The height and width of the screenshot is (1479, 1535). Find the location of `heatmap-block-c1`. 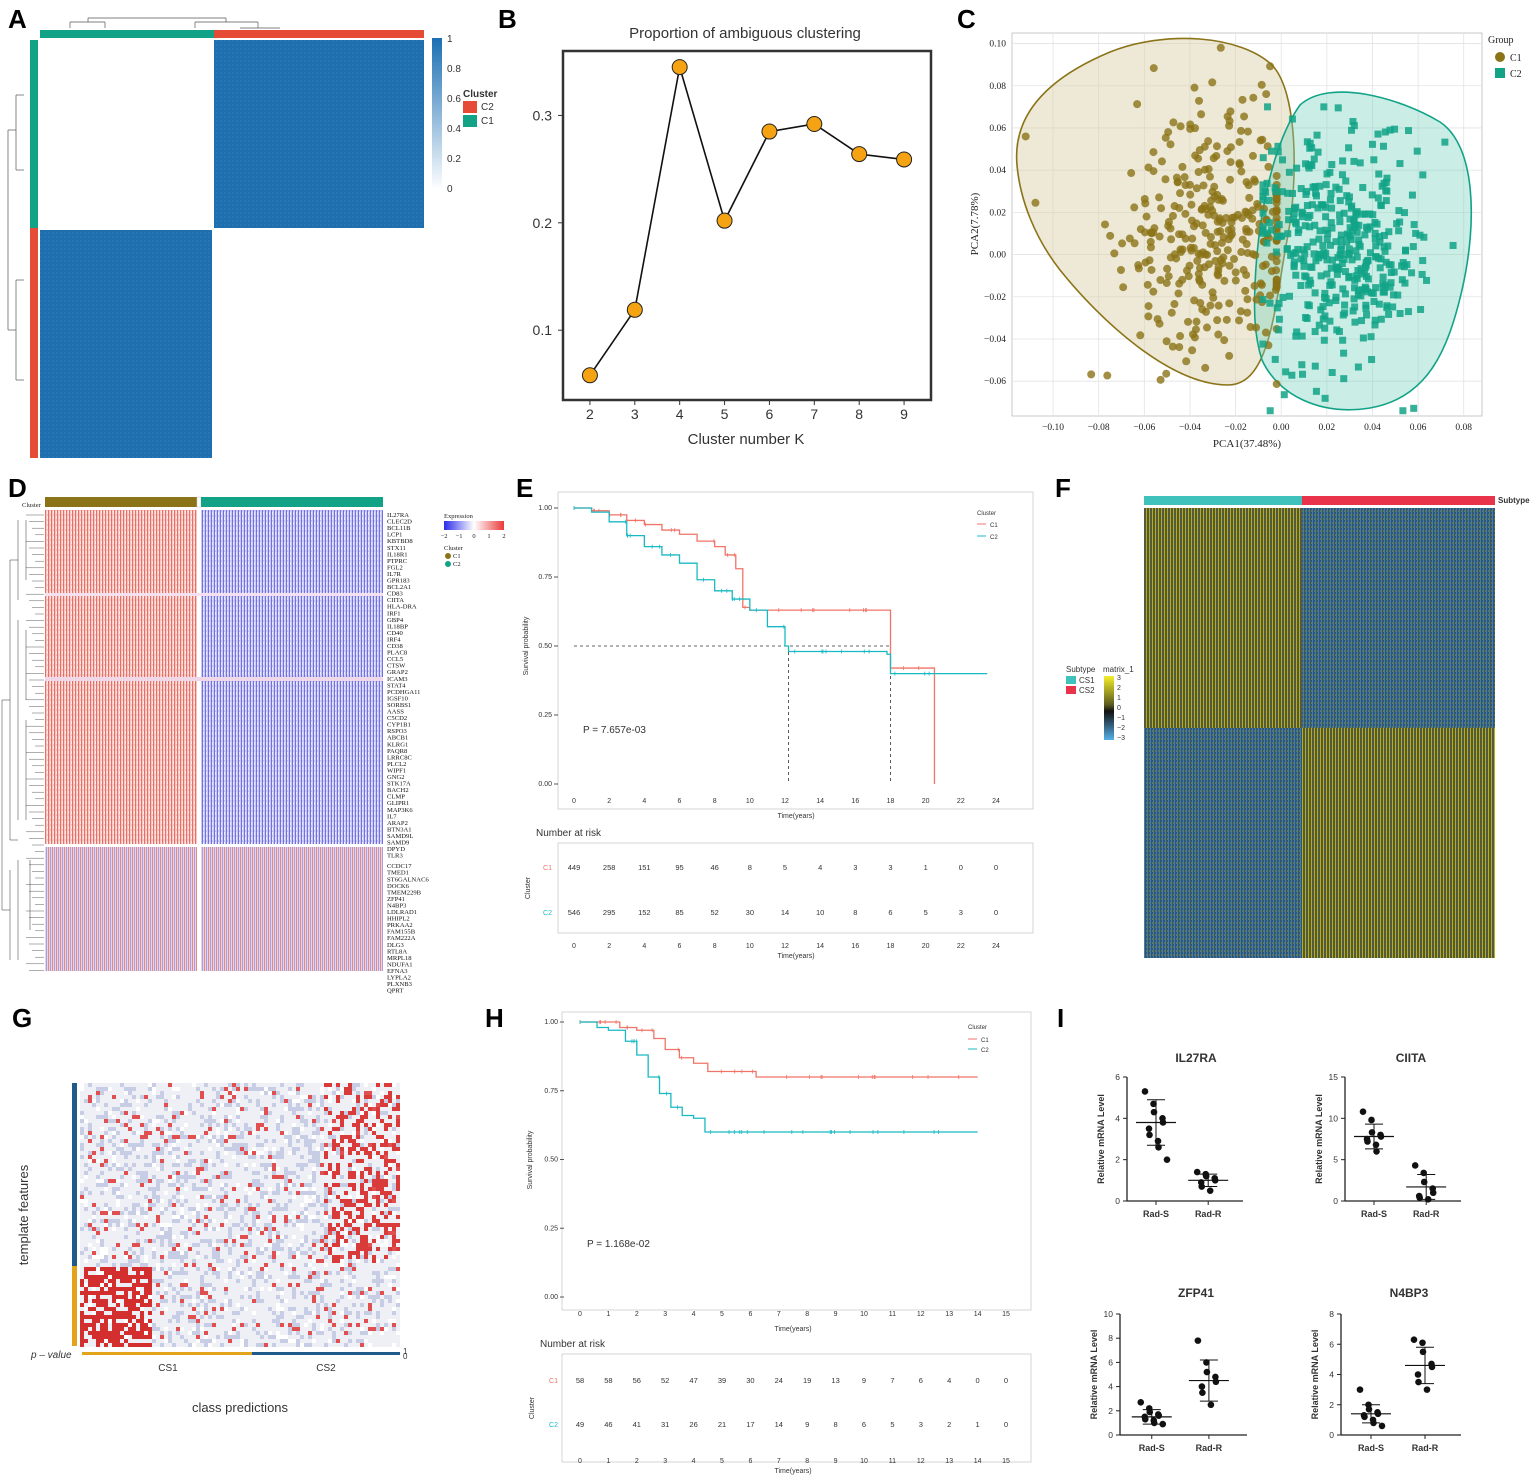

heatmap-block-c1 is located at coordinates (126, 344).